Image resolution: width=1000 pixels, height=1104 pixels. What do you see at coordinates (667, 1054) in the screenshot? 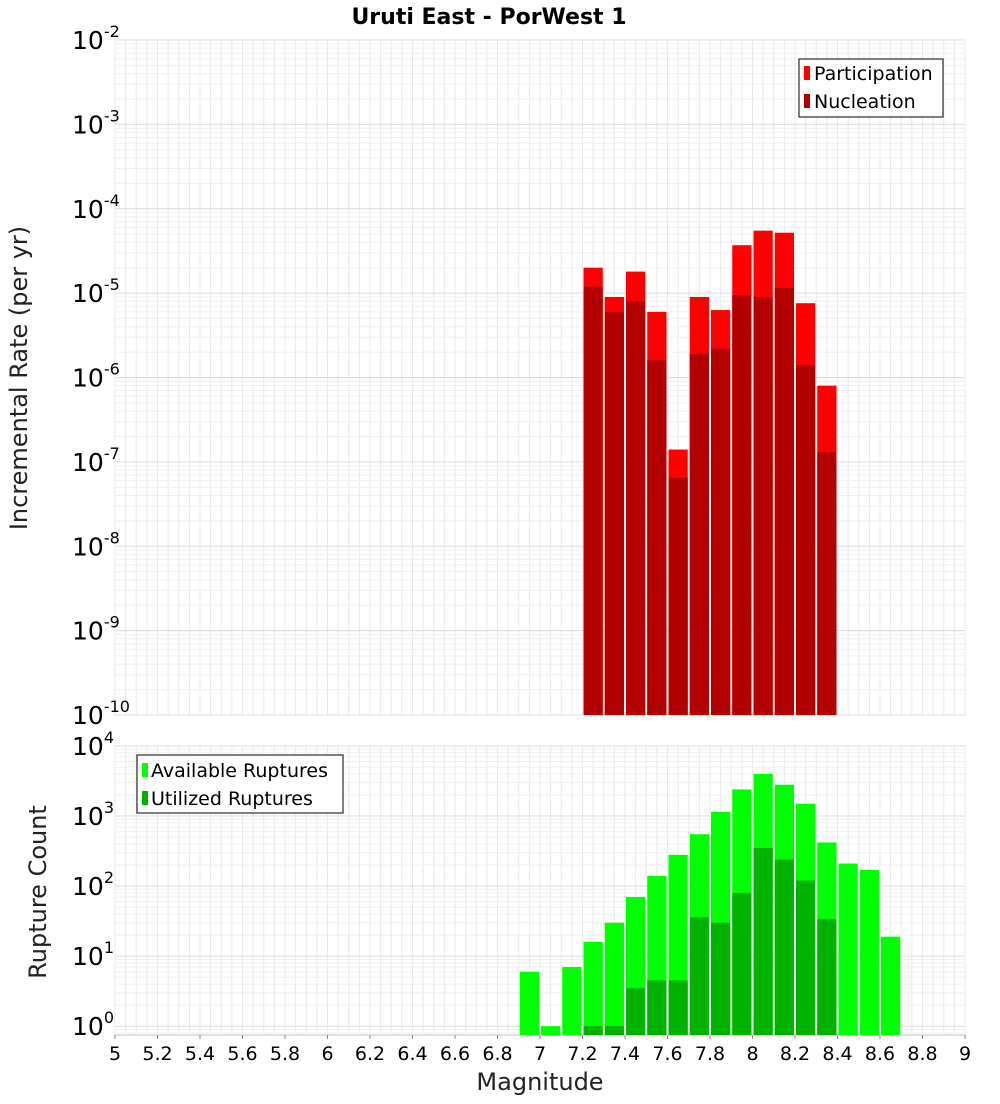
I see `x-tick-label: 7.6` at bounding box center [667, 1054].